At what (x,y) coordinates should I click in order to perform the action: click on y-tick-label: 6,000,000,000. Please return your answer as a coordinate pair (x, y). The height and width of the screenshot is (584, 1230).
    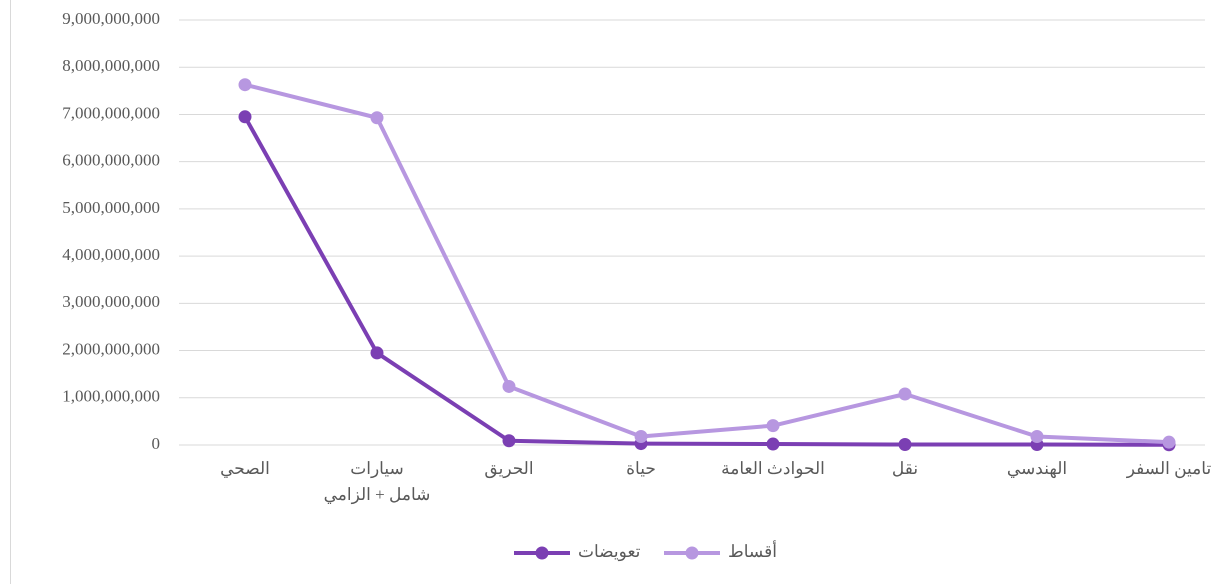
    Looking at the image, I should click on (111, 160).